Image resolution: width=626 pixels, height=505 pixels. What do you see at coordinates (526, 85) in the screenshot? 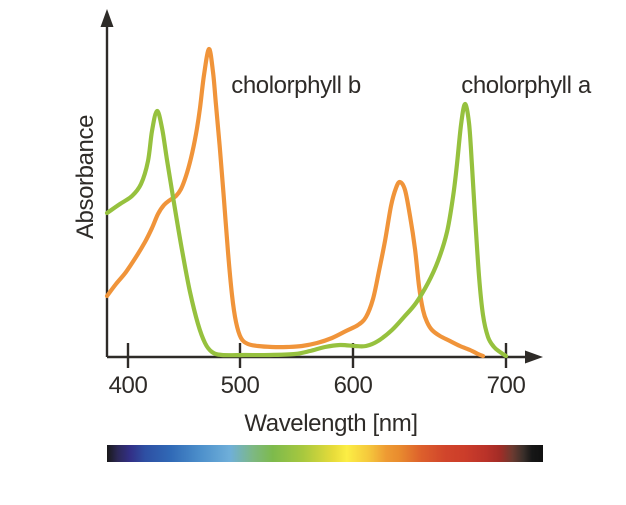
I see `series-label-chlorophyll-a: cholorphyll a` at bounding box center [526, 85].